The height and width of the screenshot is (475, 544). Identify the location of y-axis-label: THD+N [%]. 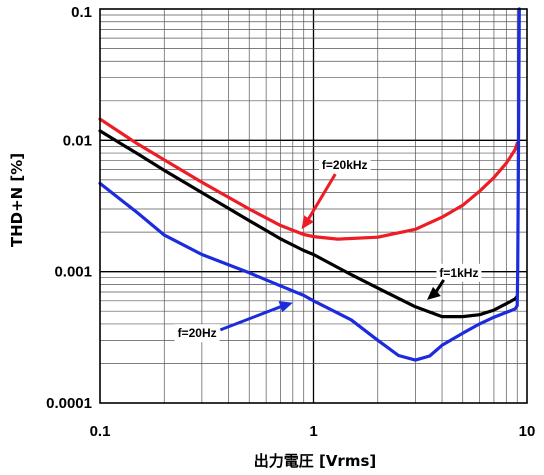
(17, 200).